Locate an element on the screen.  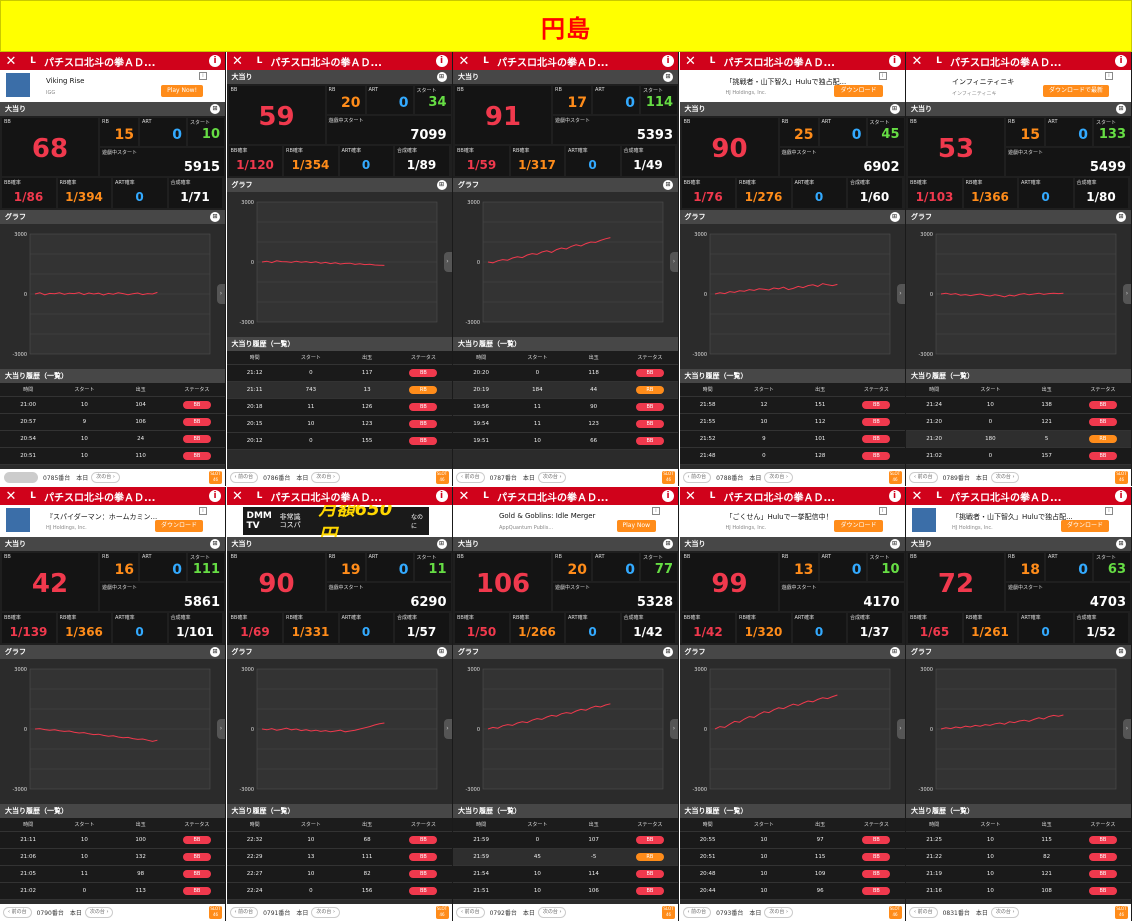
ad-cta-button: Play Now is located at coordinates (636, 526).